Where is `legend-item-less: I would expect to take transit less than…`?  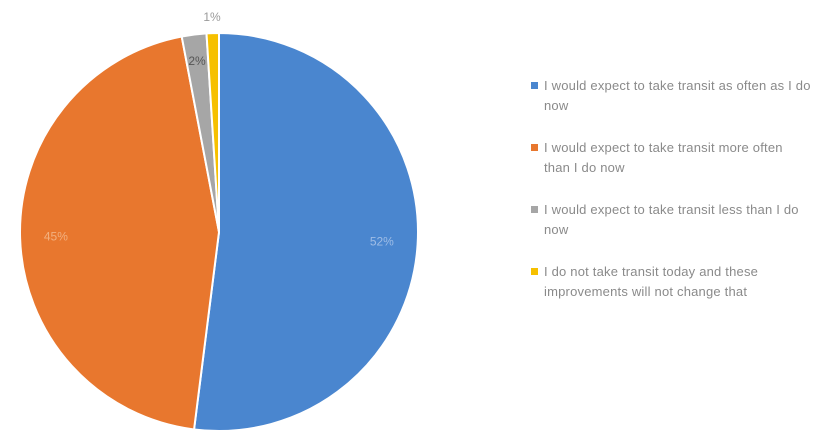
legend-item-less: I would expect to take transit less than… is located at coordinates (671, 220).